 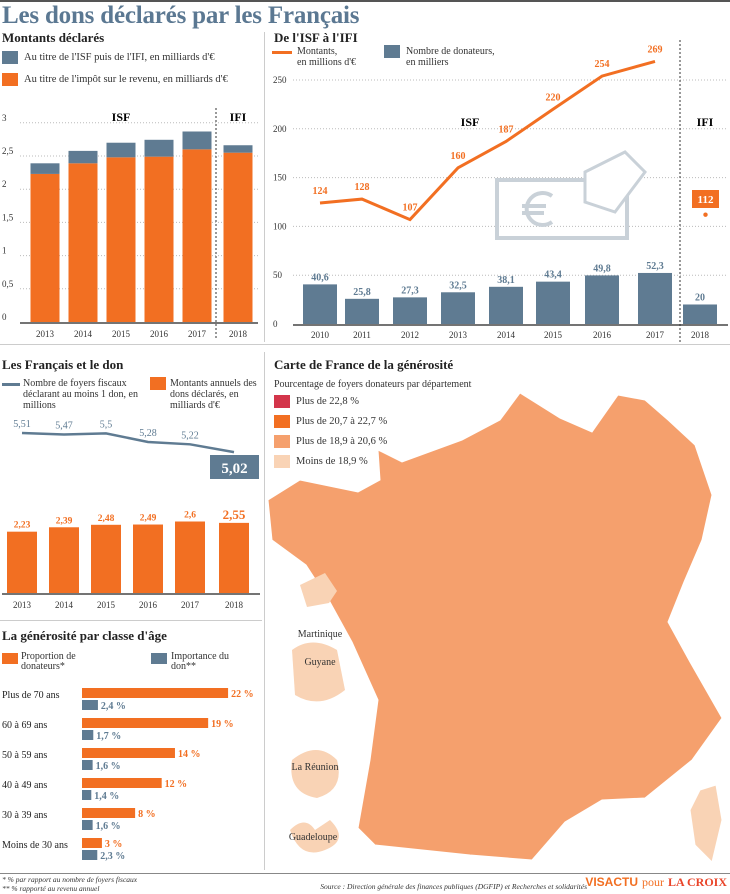 What do you see at coordinates (656, 882) in the screenshot?
I see `brand-logo: VISACTU pour LA CROIX` at bounding box center [656, 882].